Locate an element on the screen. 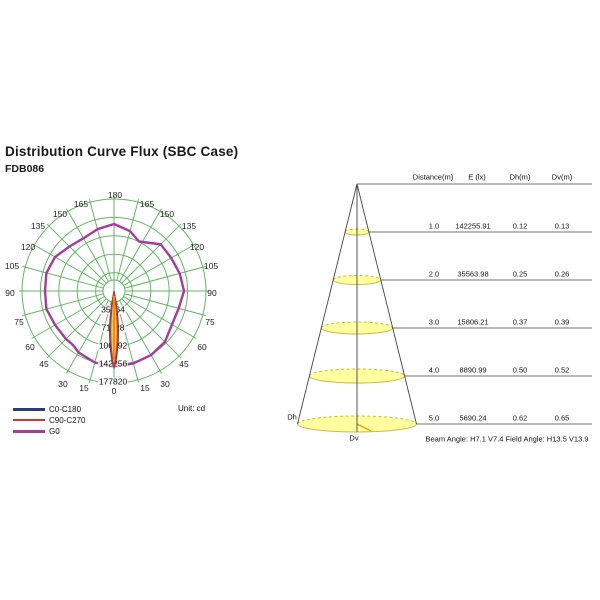 The image size is (600, 600). cell-e: 15806.21 is located at coordinates (473, 322).